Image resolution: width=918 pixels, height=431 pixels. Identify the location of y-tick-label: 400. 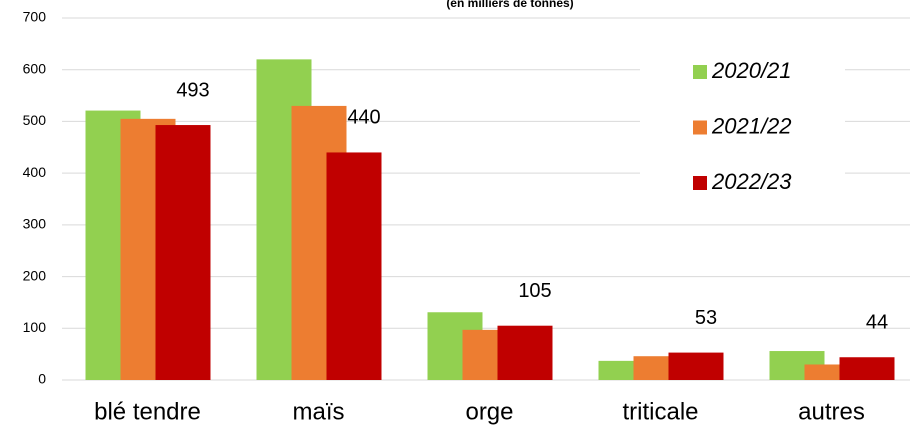
(35, 172).